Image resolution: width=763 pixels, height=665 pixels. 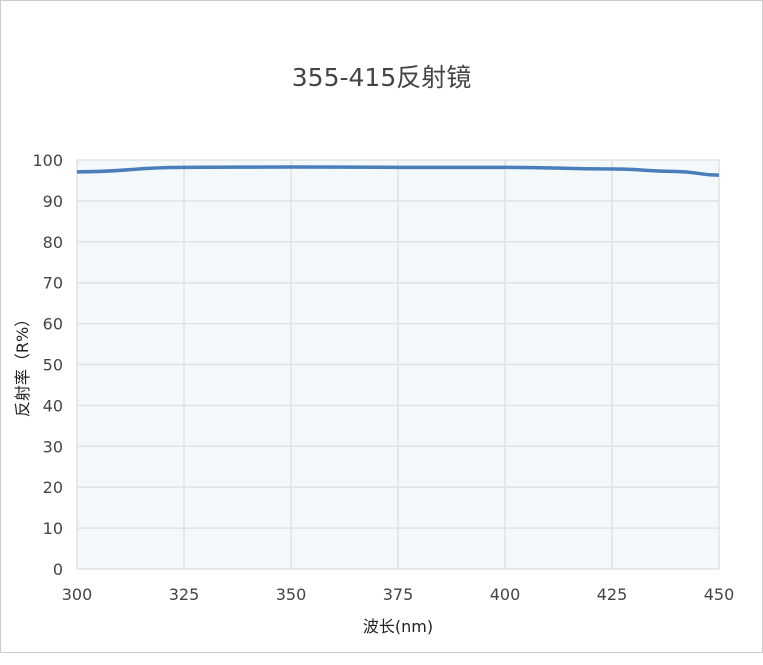 I want to click on x-axis-label: 波长(nm), so click(x=398, y=626).